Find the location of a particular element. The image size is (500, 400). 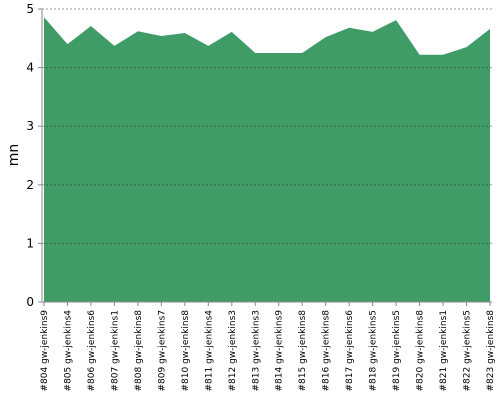

x-tick-label: #820 gw-jenkins8 is located at coordinates (421, 351).